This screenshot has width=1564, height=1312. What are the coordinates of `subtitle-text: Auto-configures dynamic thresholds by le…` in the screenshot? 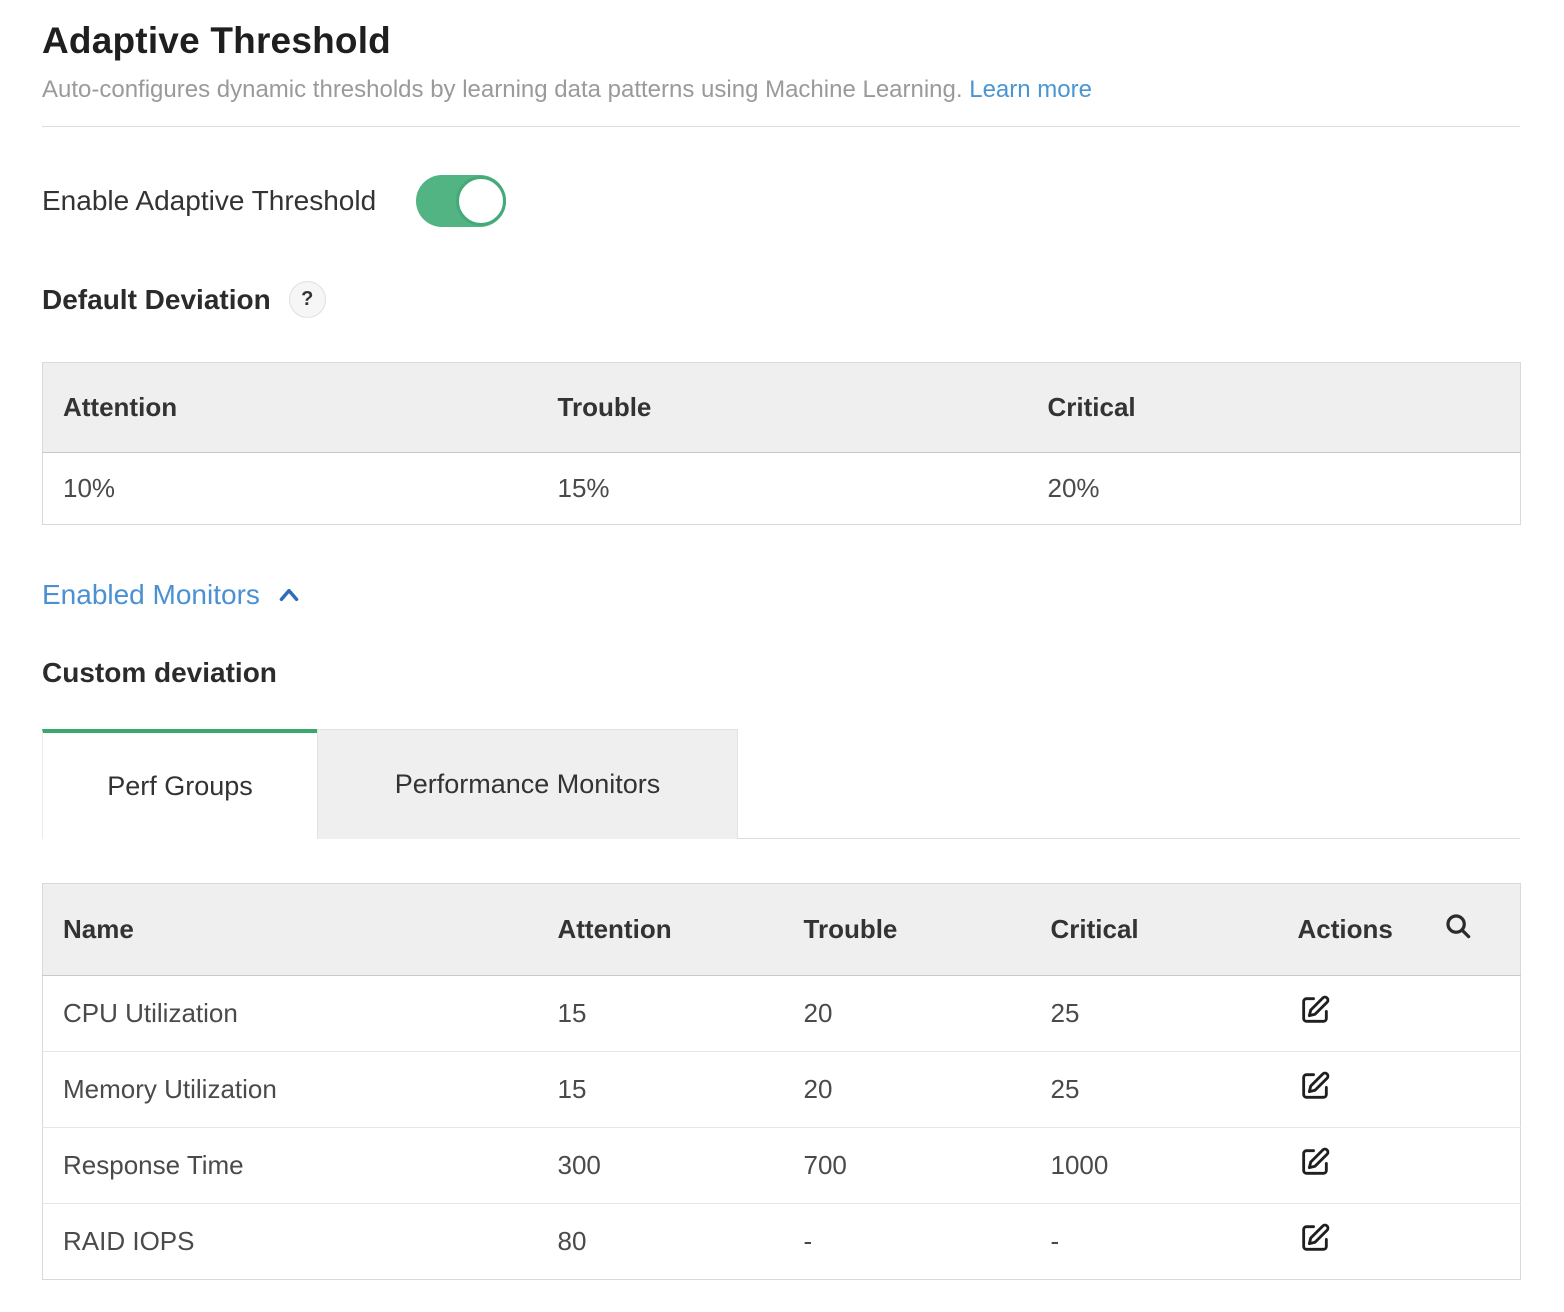 It's located at (502, 89).